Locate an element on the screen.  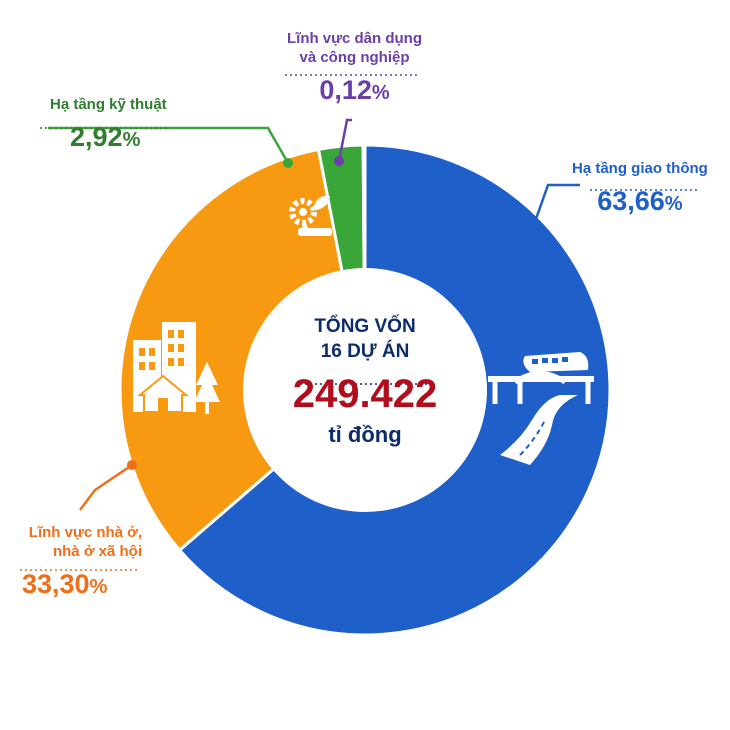
label-transport-name: Hạ tầng giao thông is located at coordinates (640, 168).